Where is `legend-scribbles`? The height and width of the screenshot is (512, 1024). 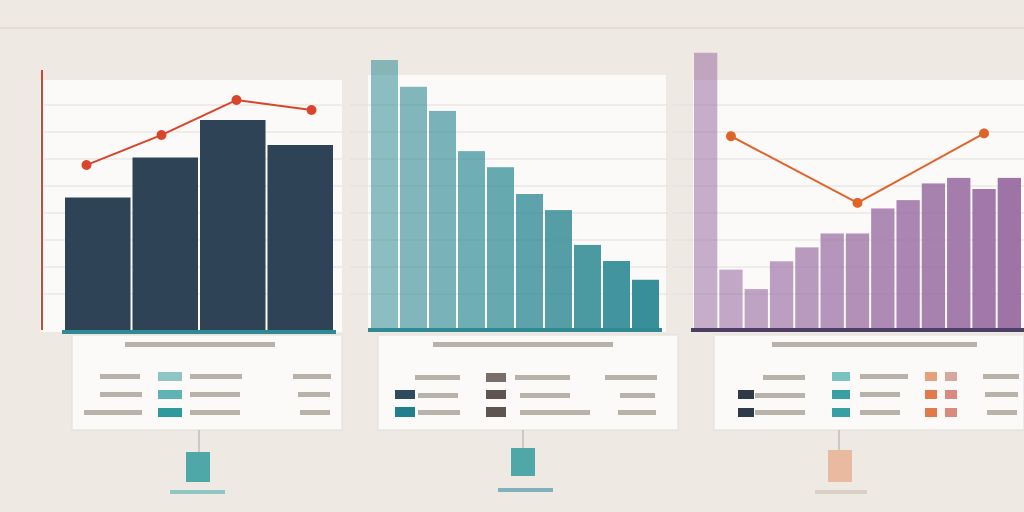 legend-scribbles is located at coordinates (551, 378).